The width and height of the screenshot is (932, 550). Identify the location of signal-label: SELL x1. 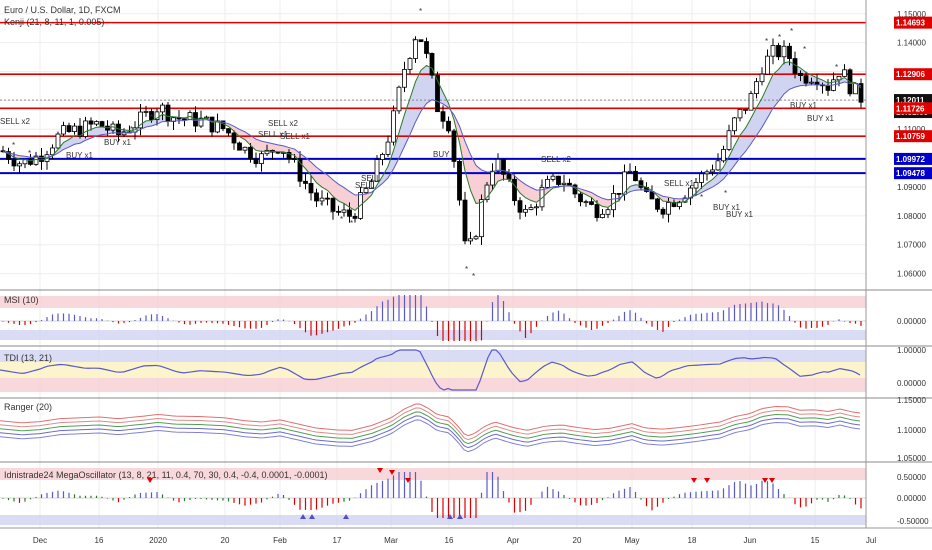
(273, 134).